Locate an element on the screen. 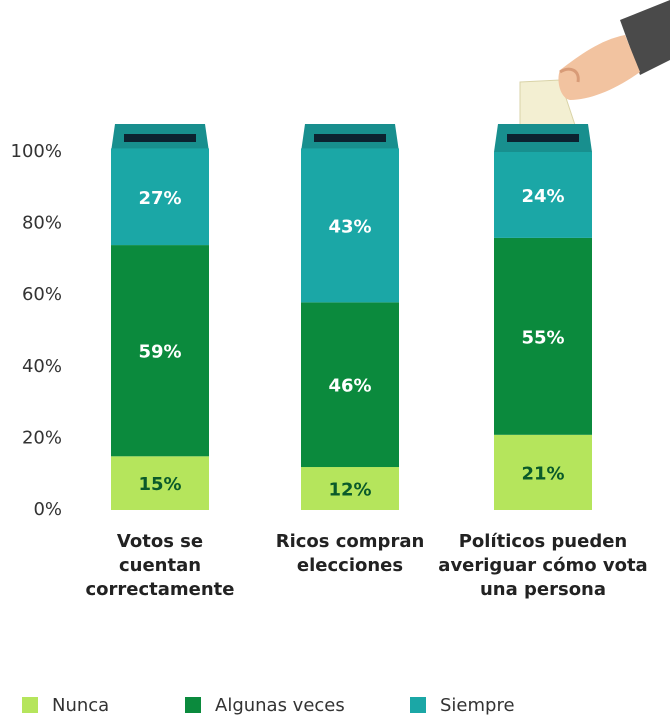  legend-label: Siempre is located at coordinates (477, 705).